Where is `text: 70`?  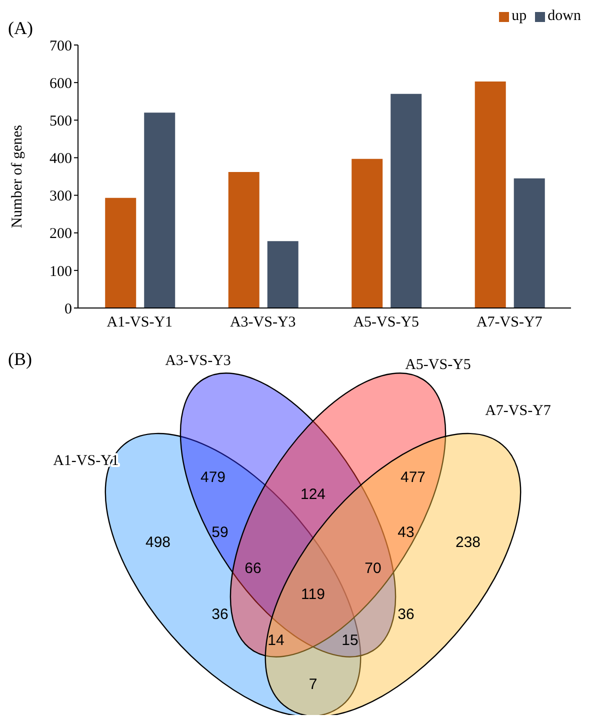
text: 70 is located at coordinates (373, 568).